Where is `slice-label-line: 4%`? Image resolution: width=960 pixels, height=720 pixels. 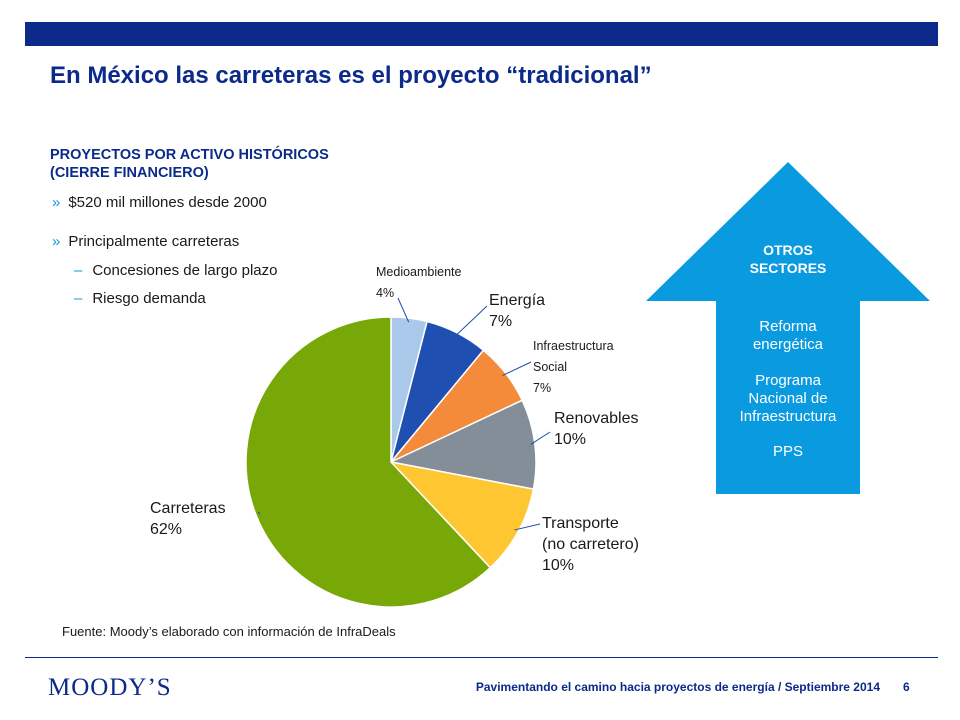 slice-label-line: 4% is located at coordinates (385, 293).